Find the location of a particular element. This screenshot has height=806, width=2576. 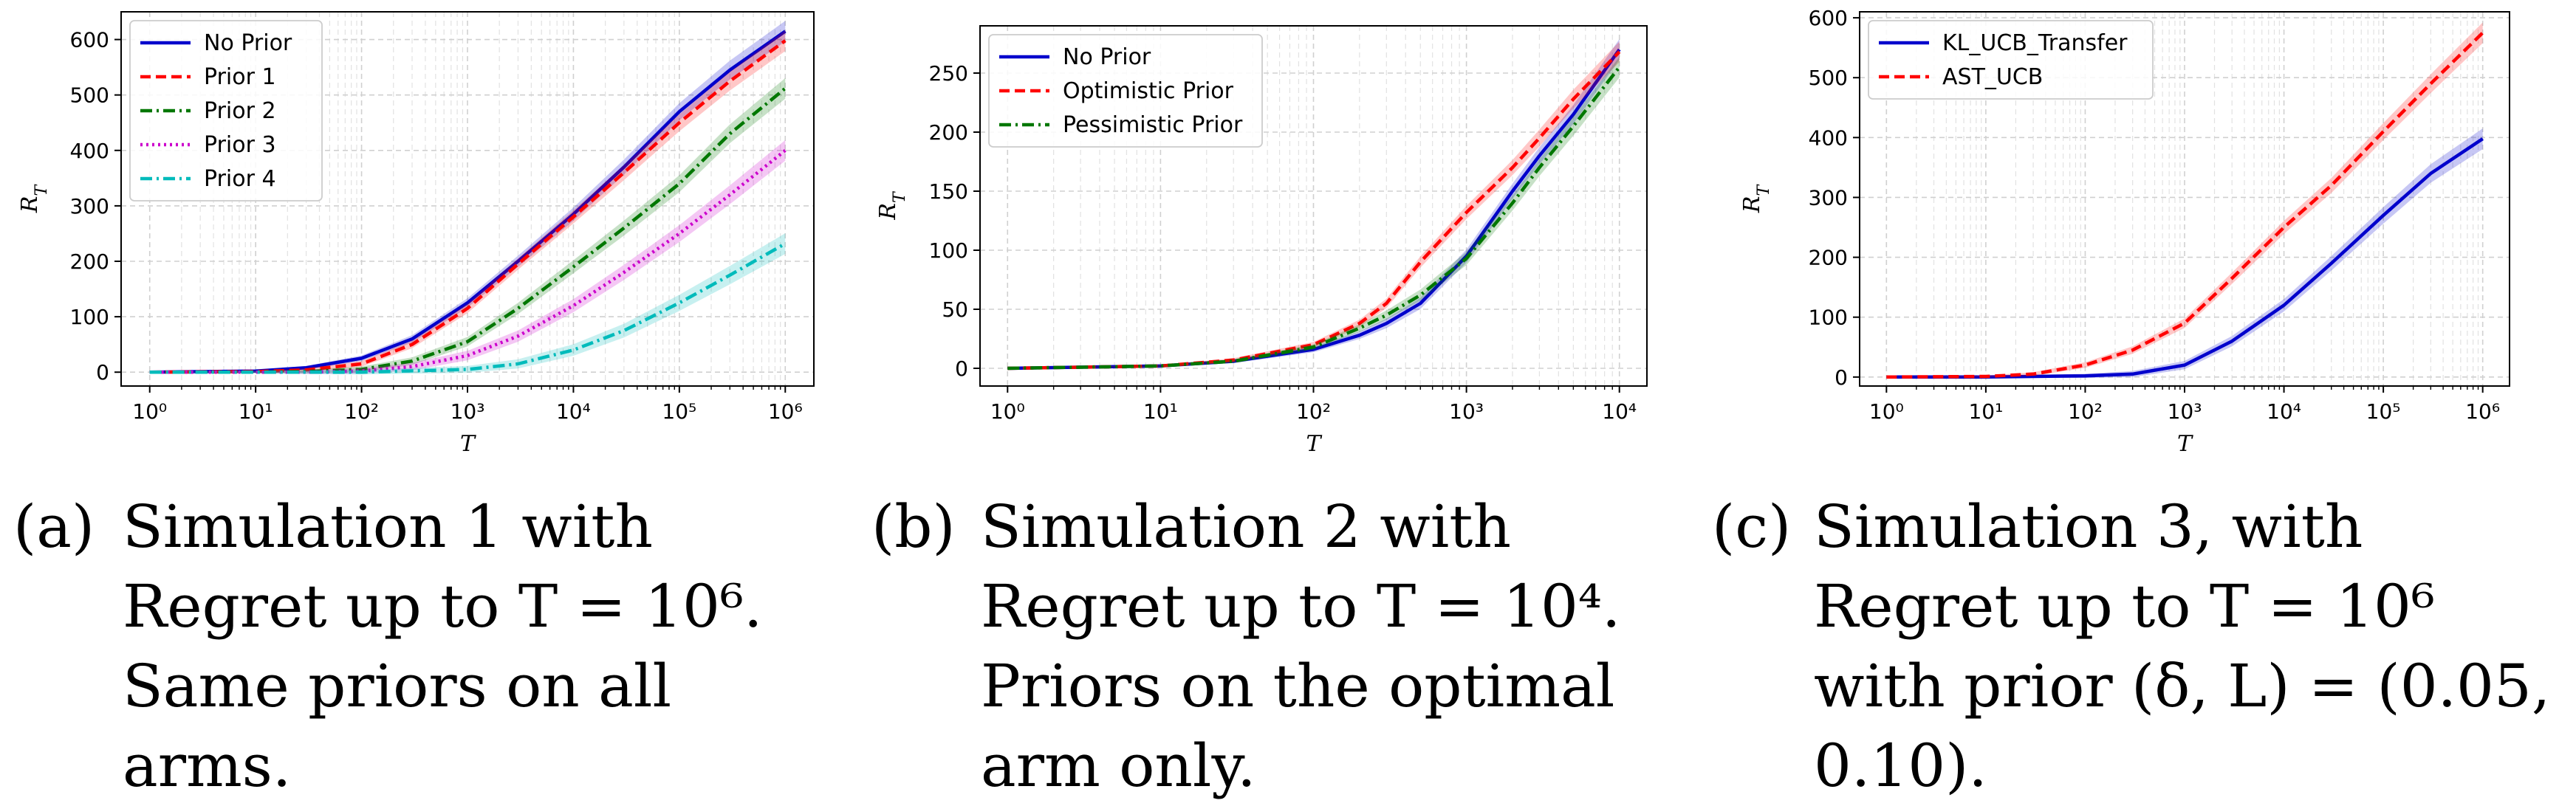

grid-lines is located at coordinates (1313, 206).